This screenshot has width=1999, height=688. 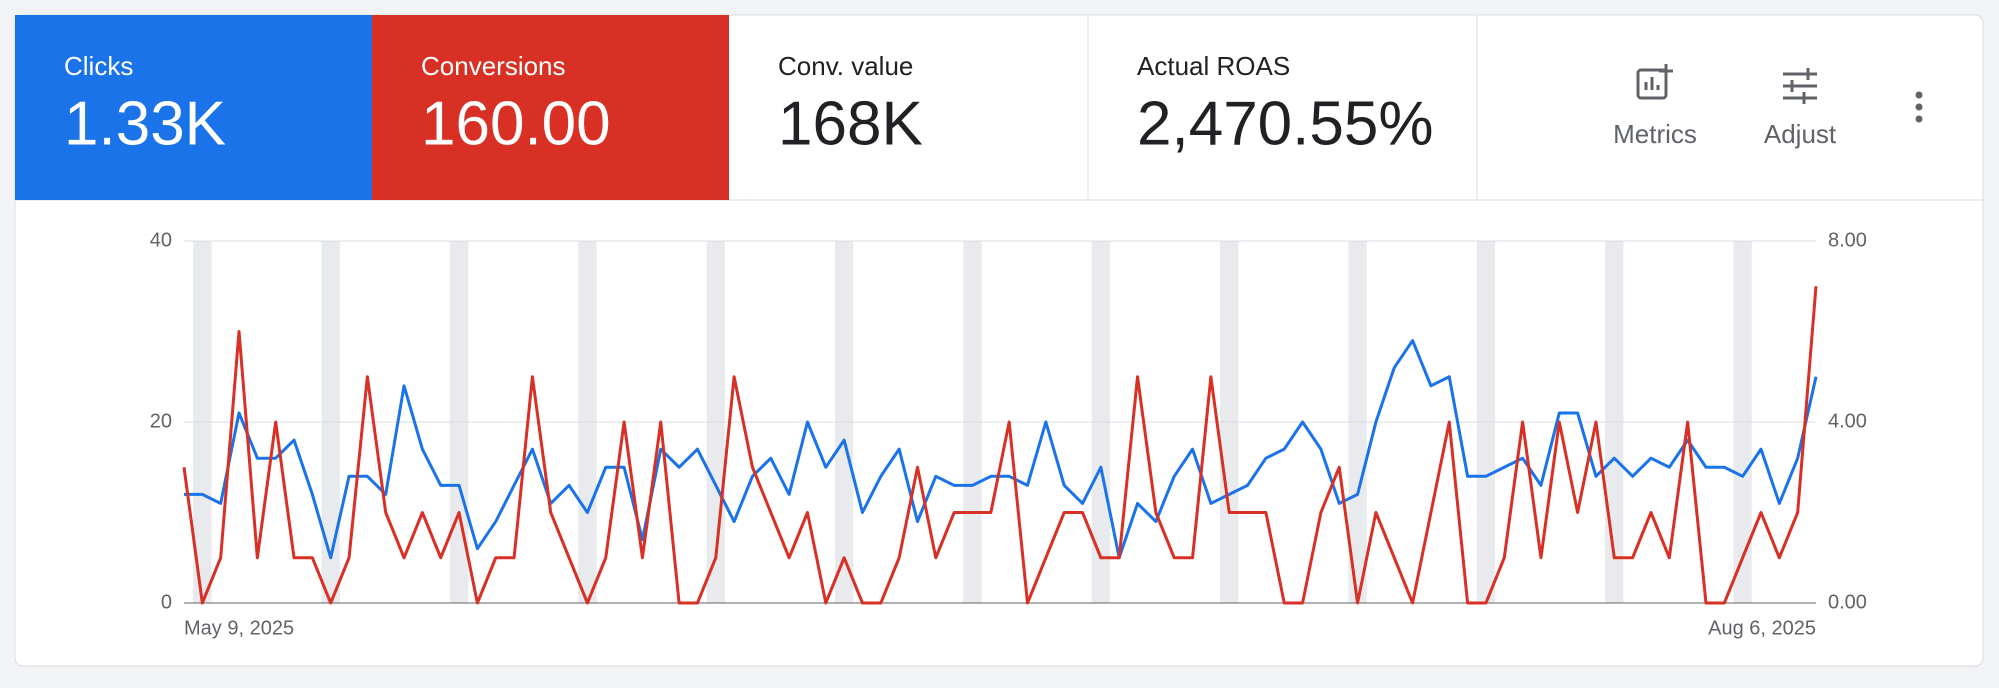 I want to click on tile-value: 2,470.55%, so click(x=1285, y=123).